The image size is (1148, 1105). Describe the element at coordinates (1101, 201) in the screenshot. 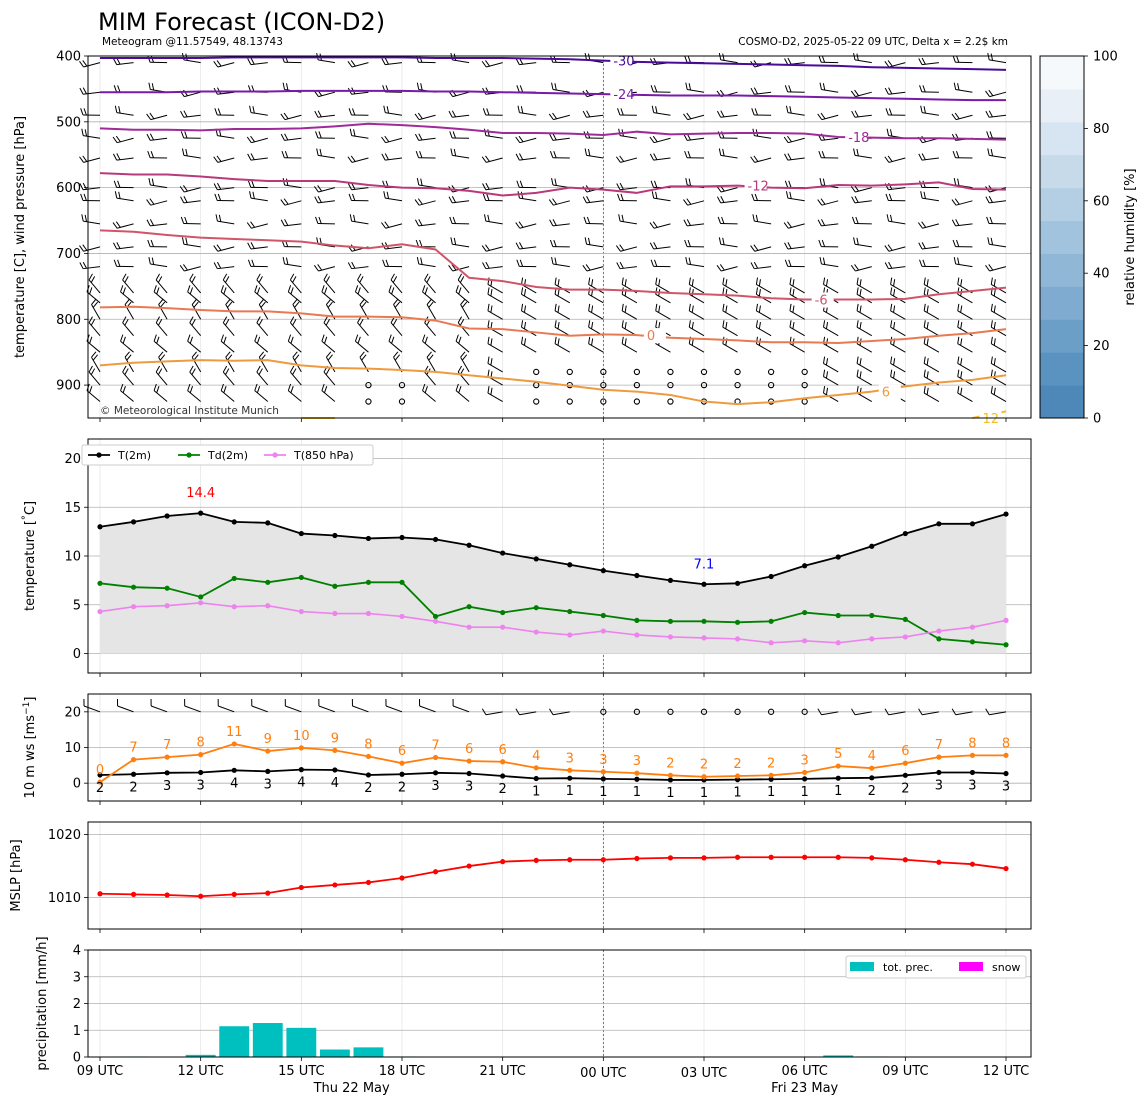

I see `colorbar-tick-label: 60` at that location.